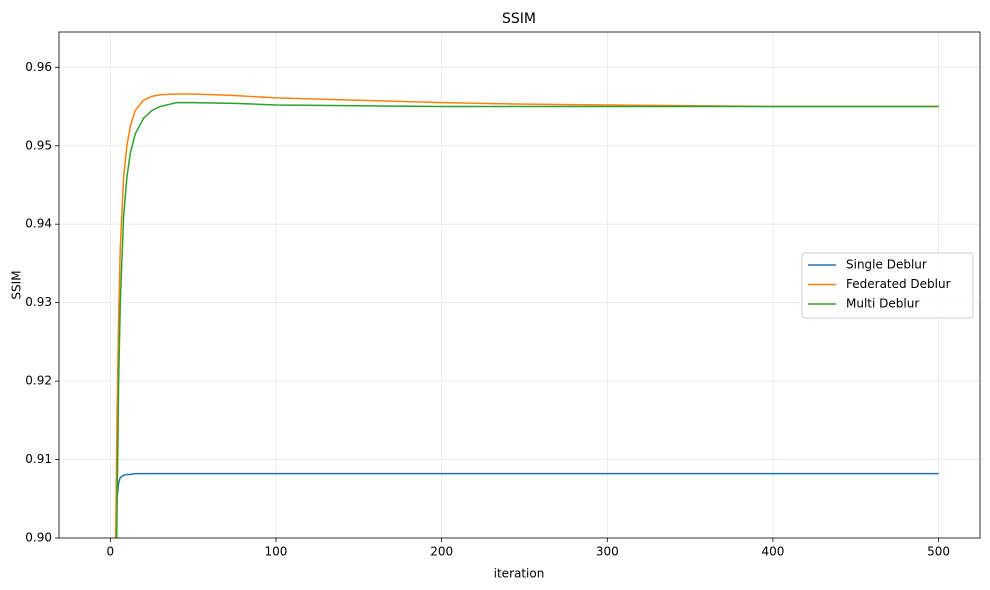 The width and height of the screenshot is (990, 590). I want to click on legend-label: Multi Deblur, so click(882, 304).